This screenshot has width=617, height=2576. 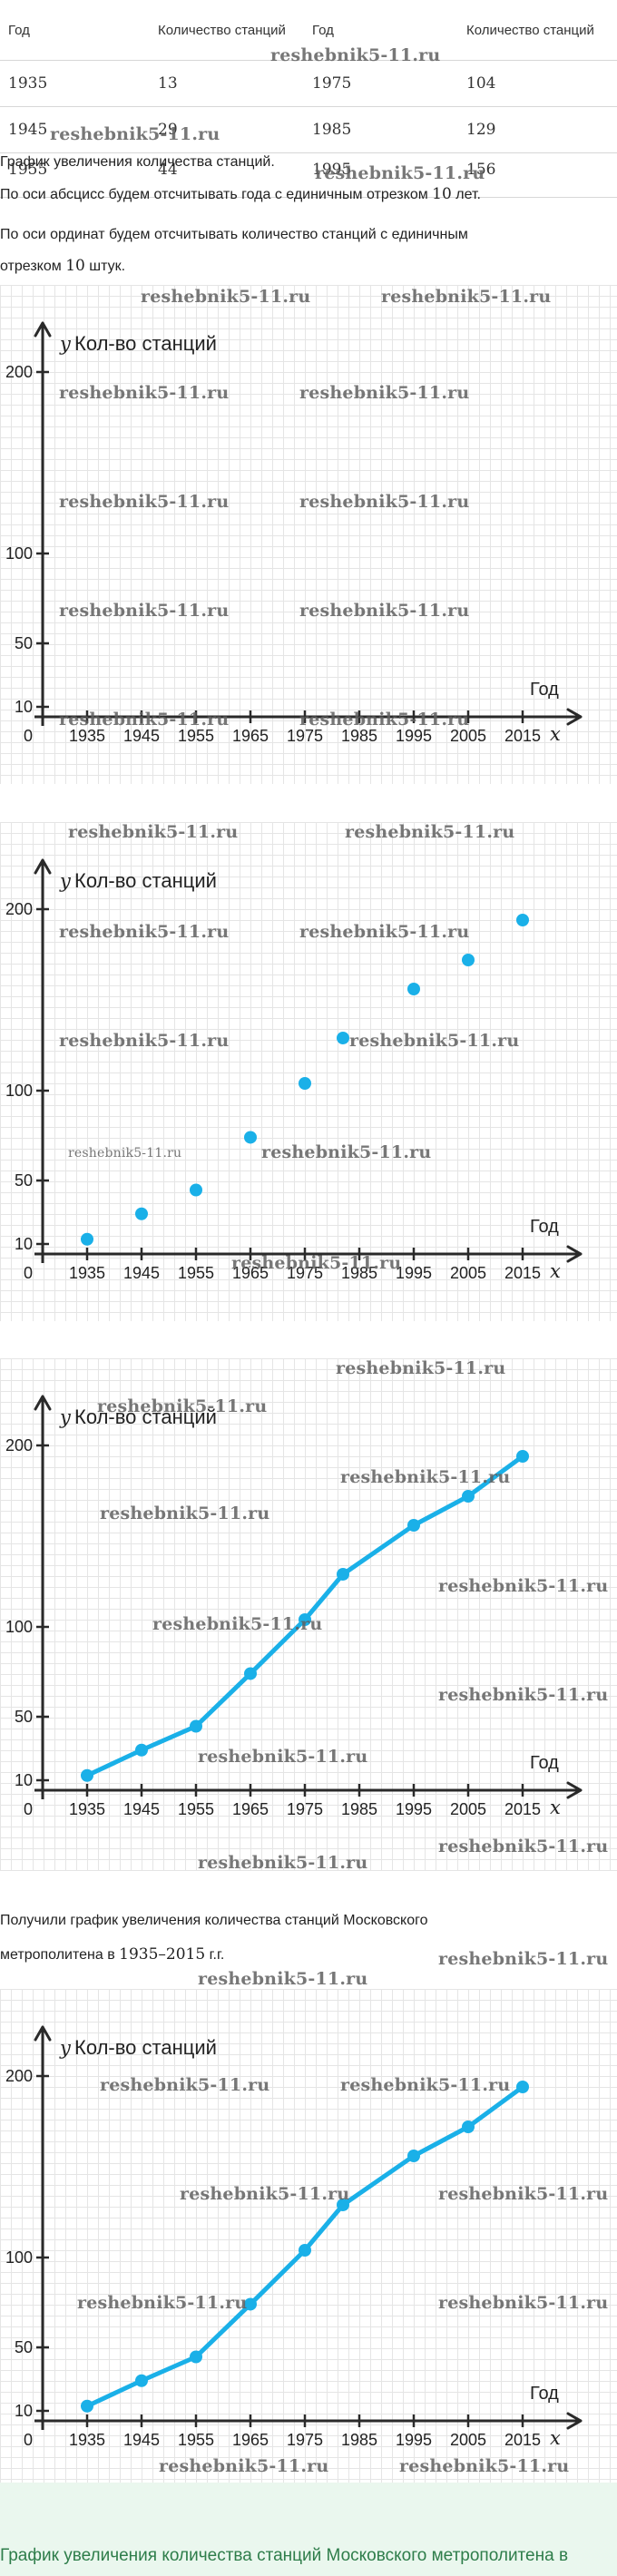 I want to click on y-note-suffix: штук., so click(x=107, y=266).